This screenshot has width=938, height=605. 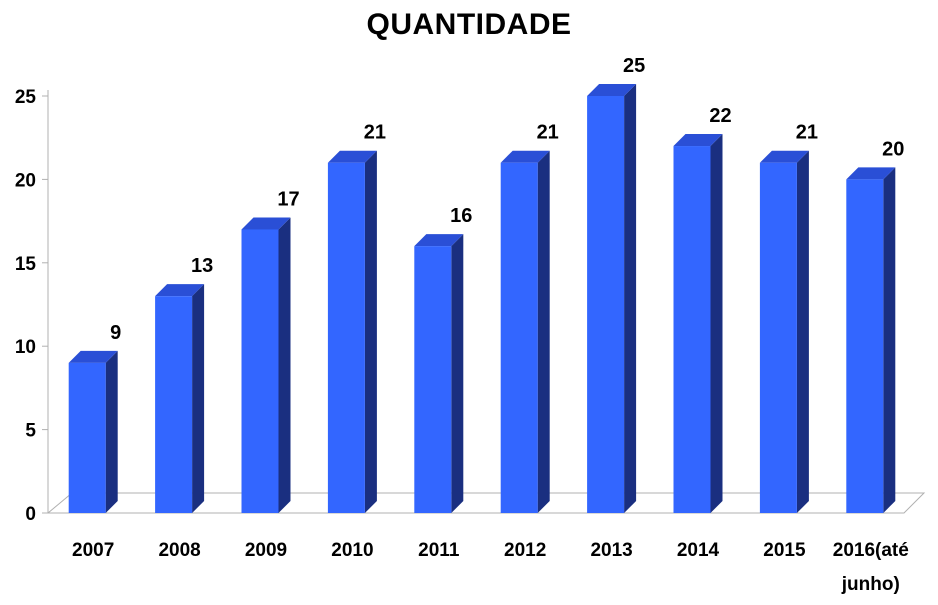 I want to click on data-label: 16, so click(x=461, y=216).